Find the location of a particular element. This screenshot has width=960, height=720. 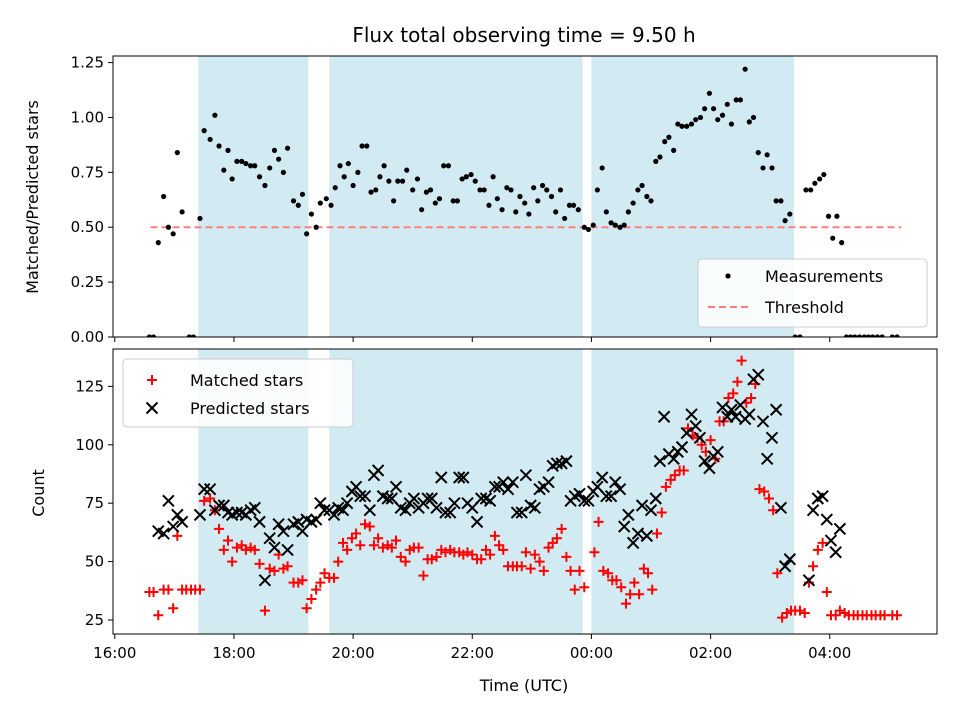

legend-matched-marker is located at coordinates (152, 380).